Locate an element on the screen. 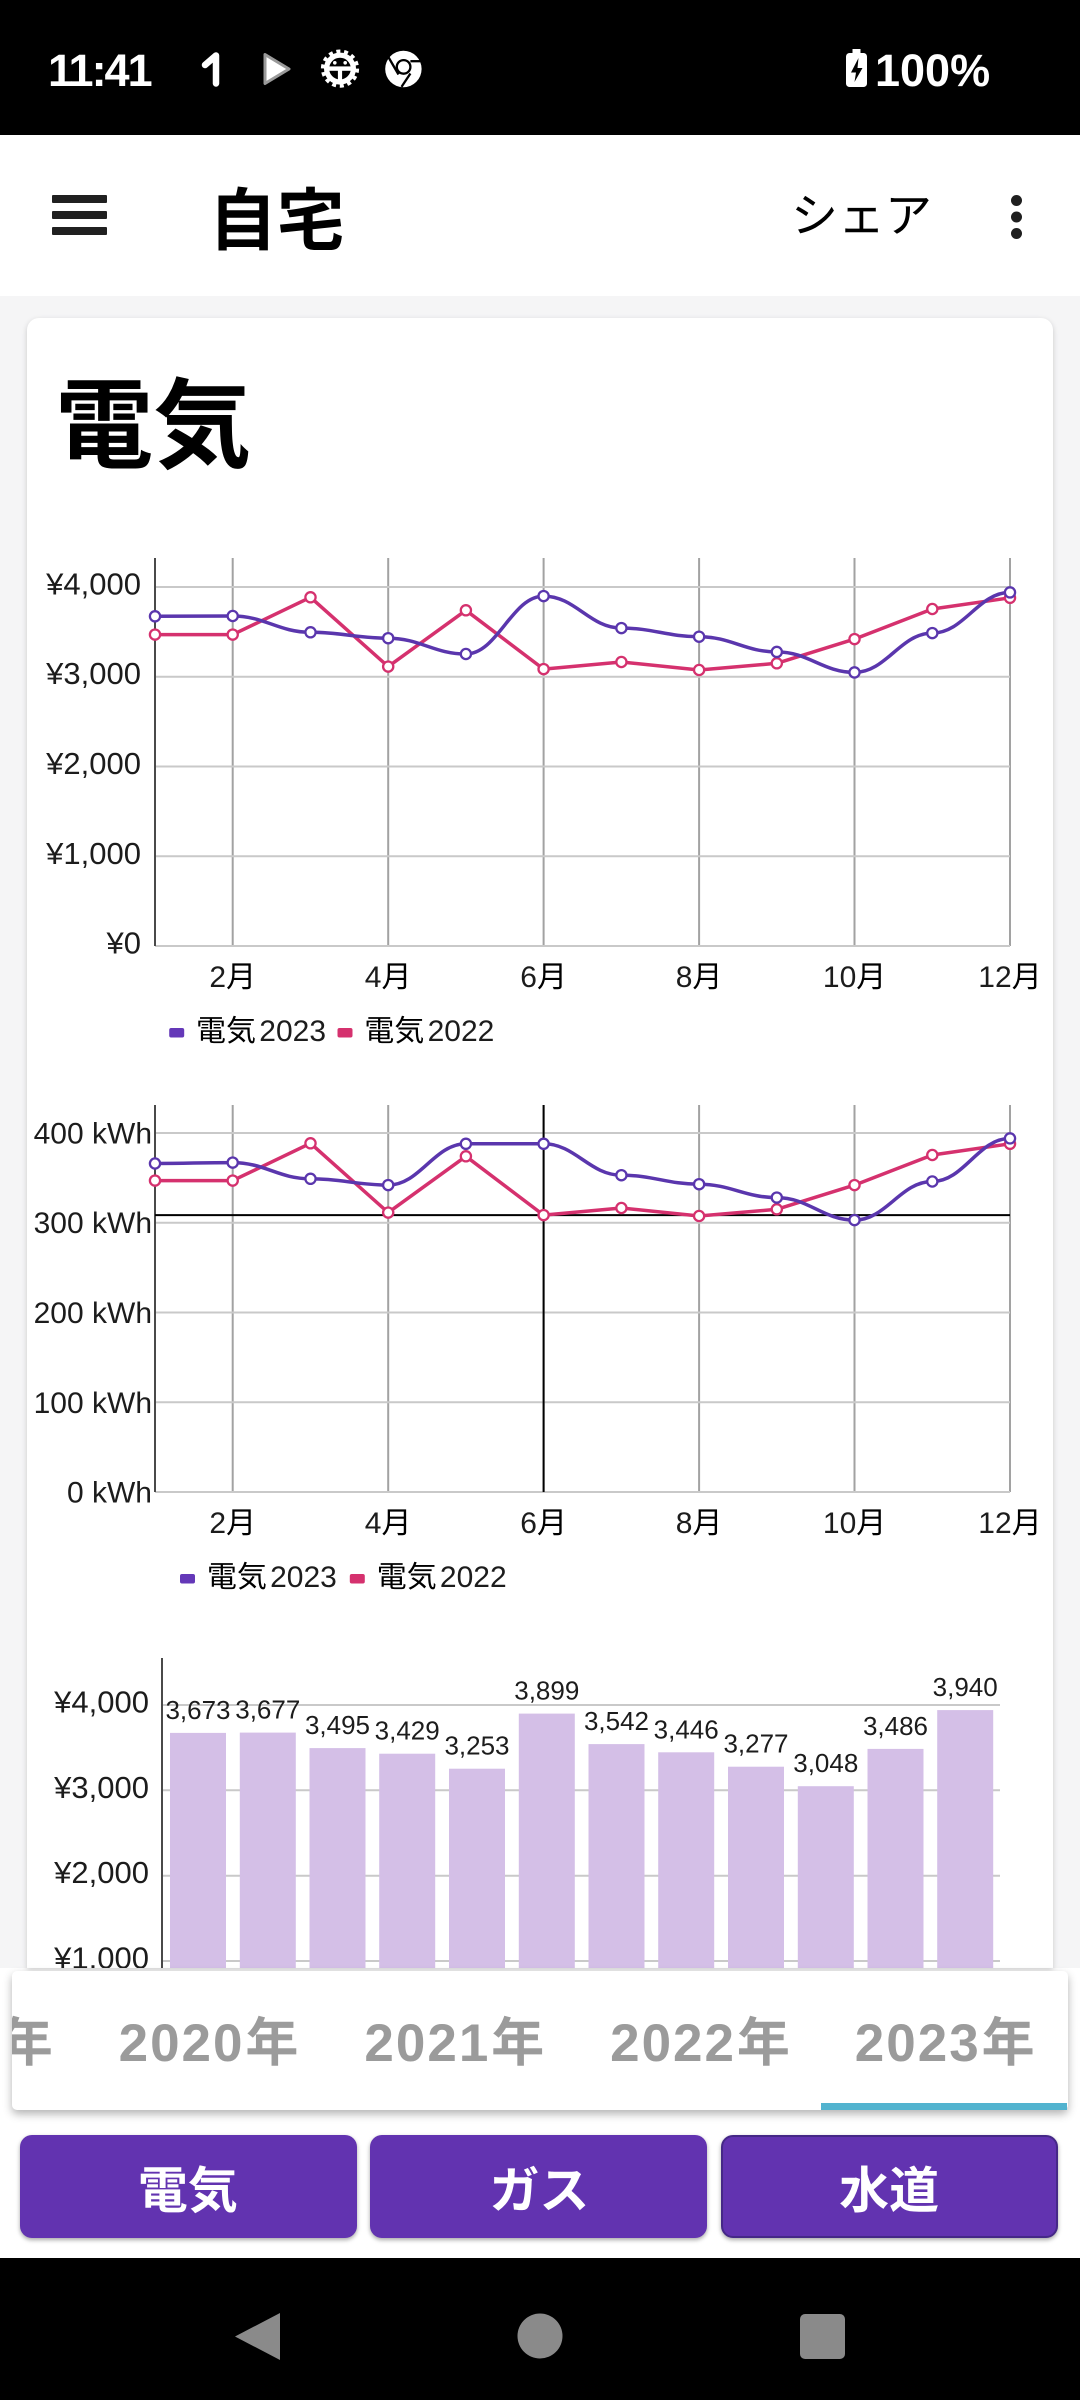 Image resolution: width=1080 pixels, height=2400 pixels. svg-text: 3,542 is located at coordinates (616, 1721).